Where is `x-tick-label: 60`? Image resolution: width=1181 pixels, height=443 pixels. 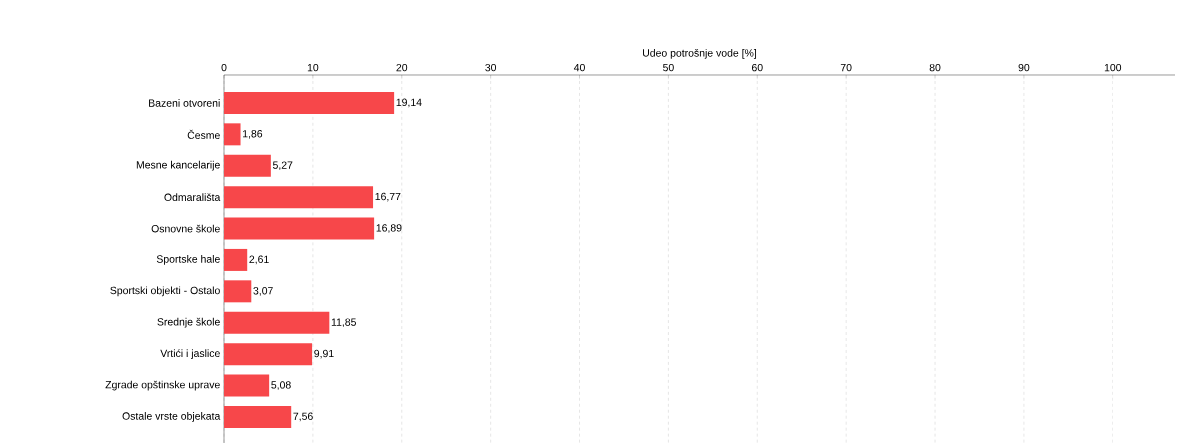
x-tick-label: 60 is located at coordinates (757, 67).